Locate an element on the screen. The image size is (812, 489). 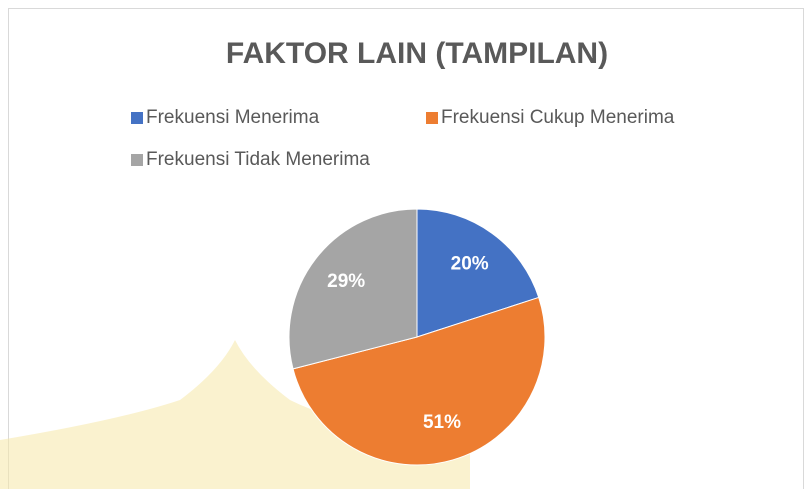
chart-title: FAKTOR LAIN (TAMPILAN) is located at coordinates (417, 53).